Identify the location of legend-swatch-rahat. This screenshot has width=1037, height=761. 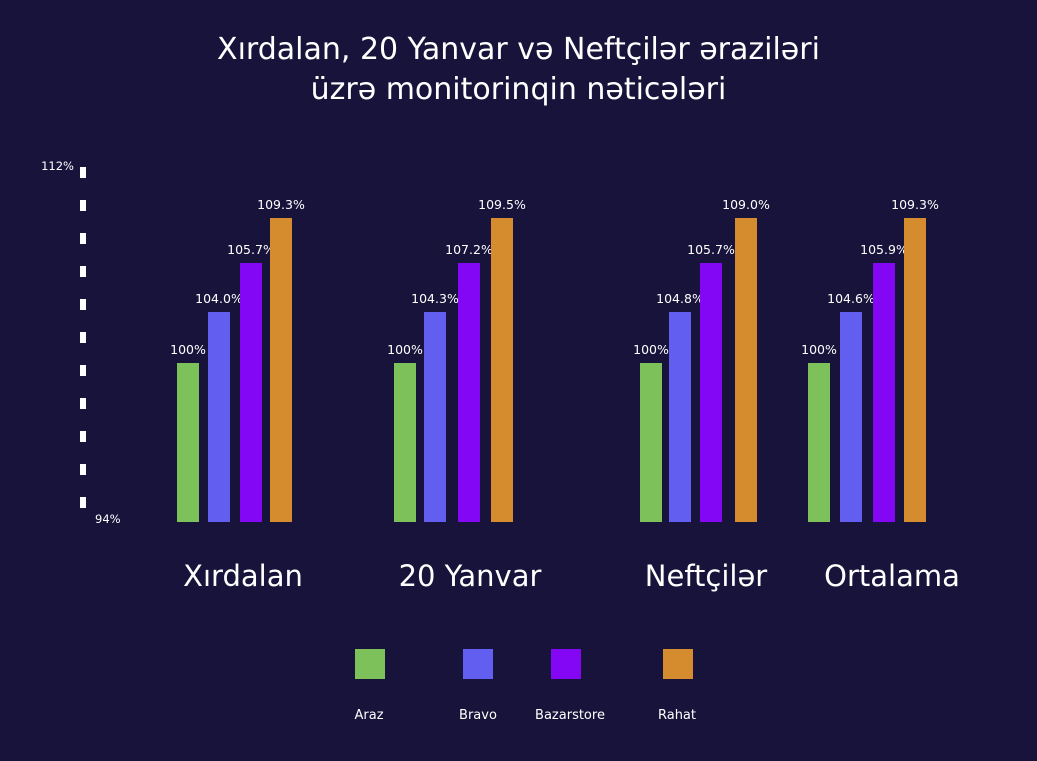
(678, 664).